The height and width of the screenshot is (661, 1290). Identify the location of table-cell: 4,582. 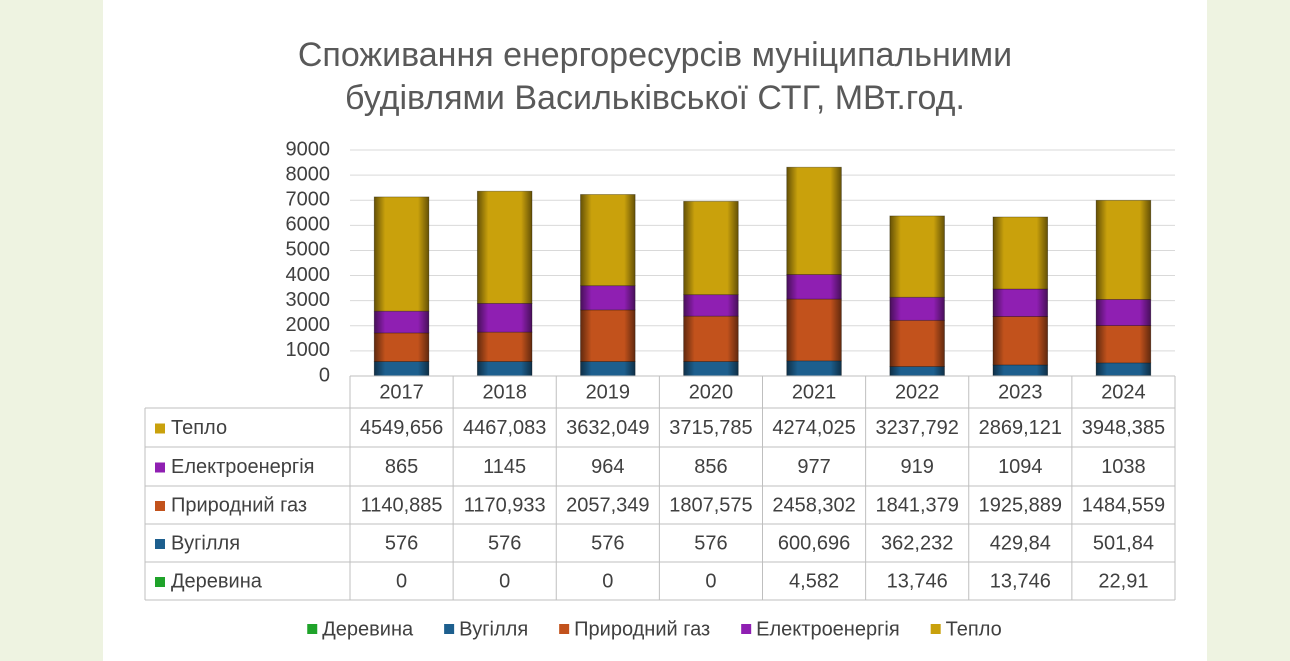
(814, 581).